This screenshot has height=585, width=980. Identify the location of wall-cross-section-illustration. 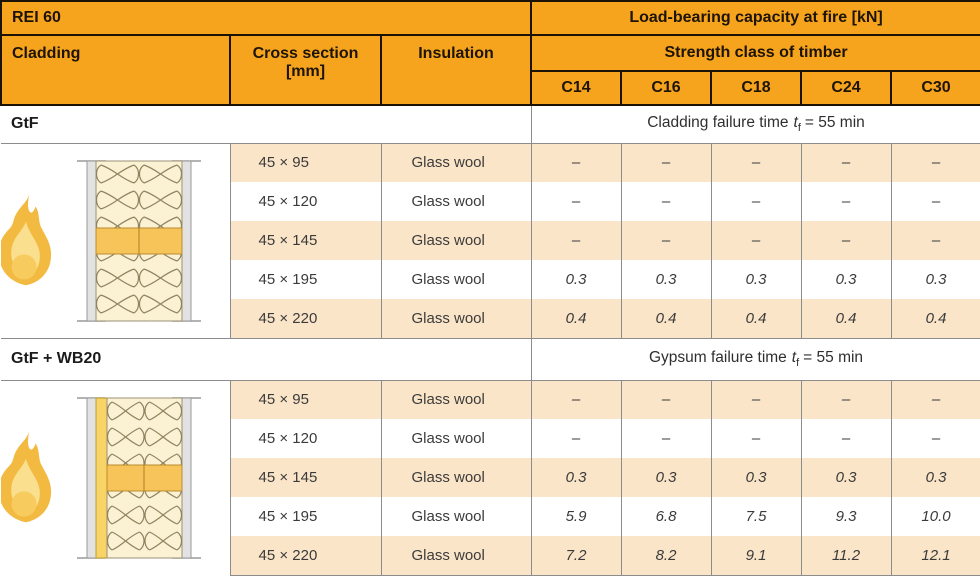
(139, 240).